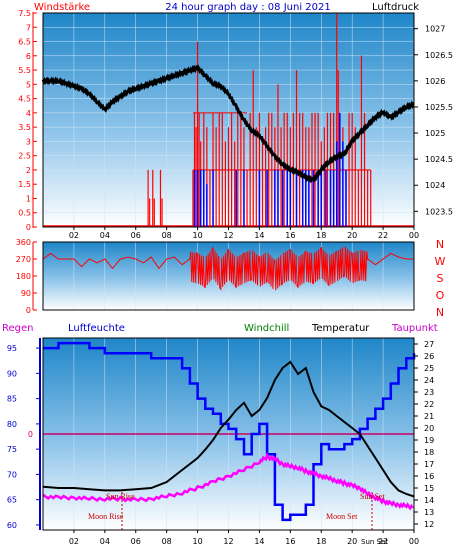 The height and width of the screenshot is (550, 462). What do you see at coordinates (429, 500) in the screenshot?
I see `temperature-tick-label: 14` at bounding box center [429, 500].